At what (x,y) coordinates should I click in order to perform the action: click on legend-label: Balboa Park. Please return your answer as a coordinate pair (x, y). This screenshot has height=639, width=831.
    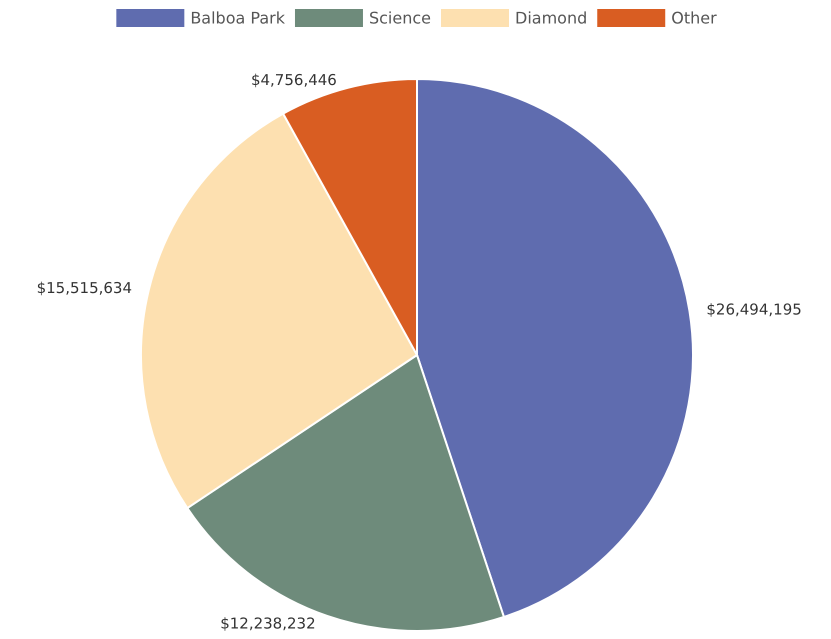
    Looking at the image, I should click on (238, 18).